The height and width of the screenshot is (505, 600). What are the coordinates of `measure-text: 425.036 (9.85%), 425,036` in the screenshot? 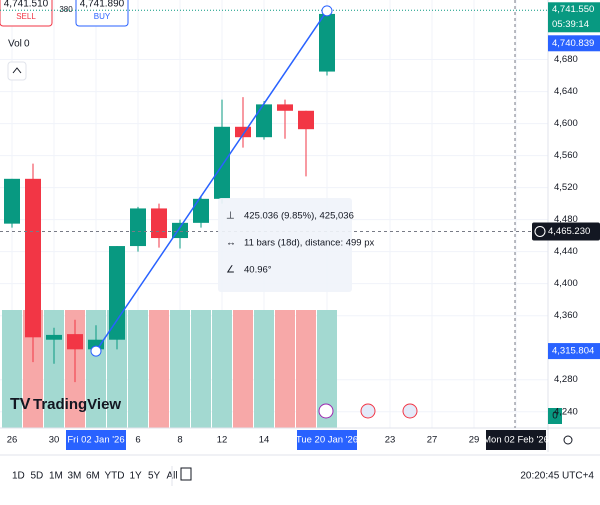 It's located at (299, 216).